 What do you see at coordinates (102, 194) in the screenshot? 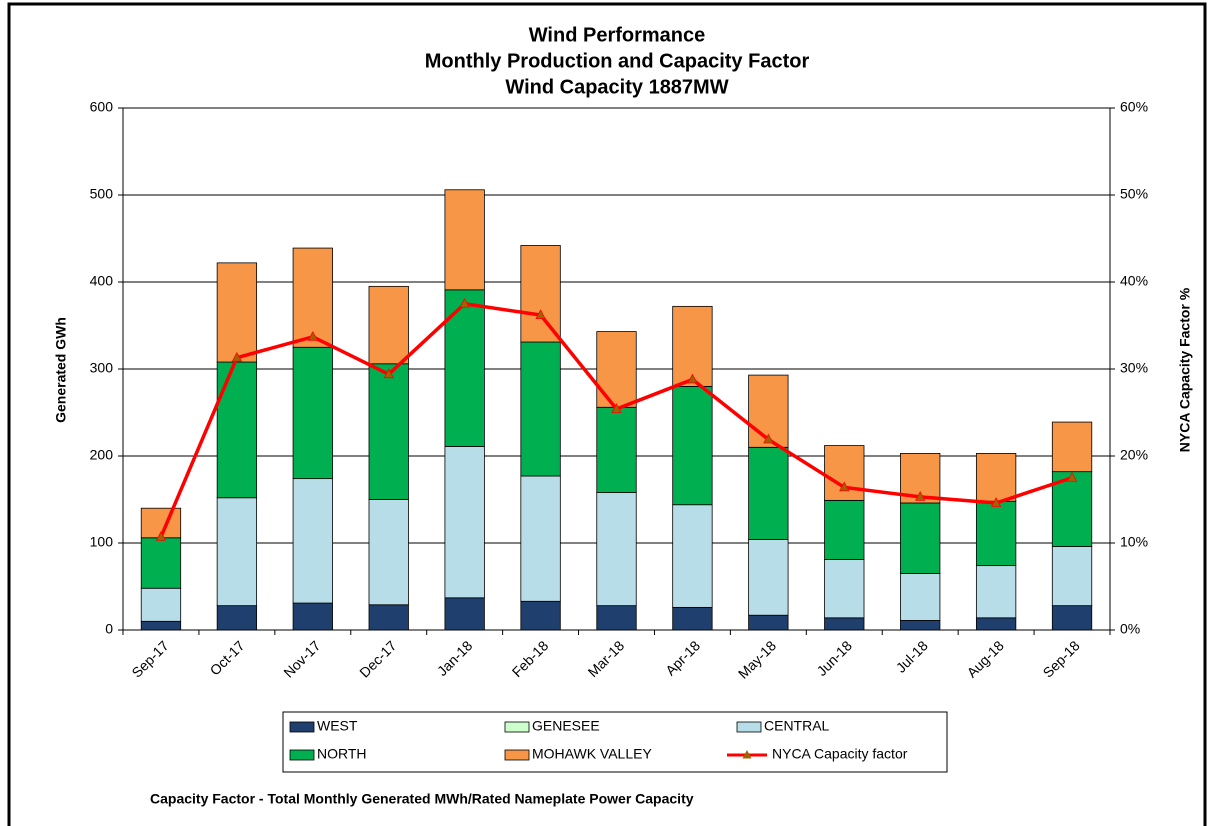
I see `y-tick-label: 500` at bounding box center [102, 194].